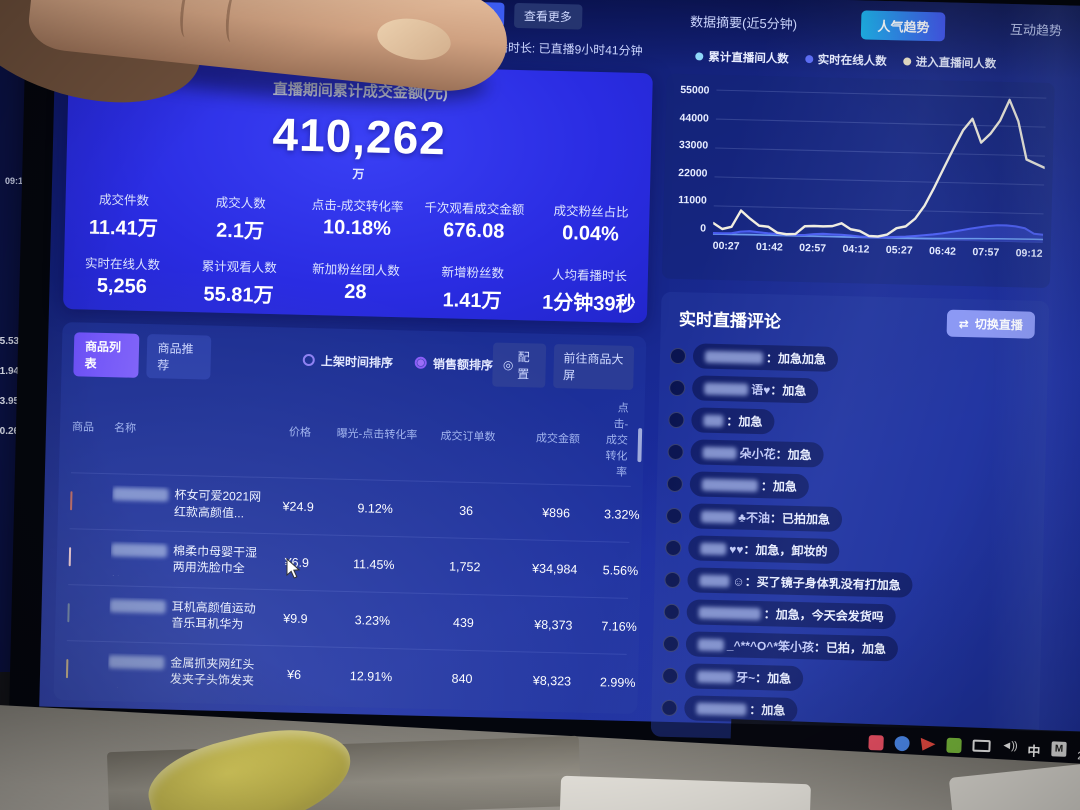 This screenshot has height=810, width=1080. I want to click on y-axis-labels: 55000 44000 33000 22000 11000 0, so click(694, 159).